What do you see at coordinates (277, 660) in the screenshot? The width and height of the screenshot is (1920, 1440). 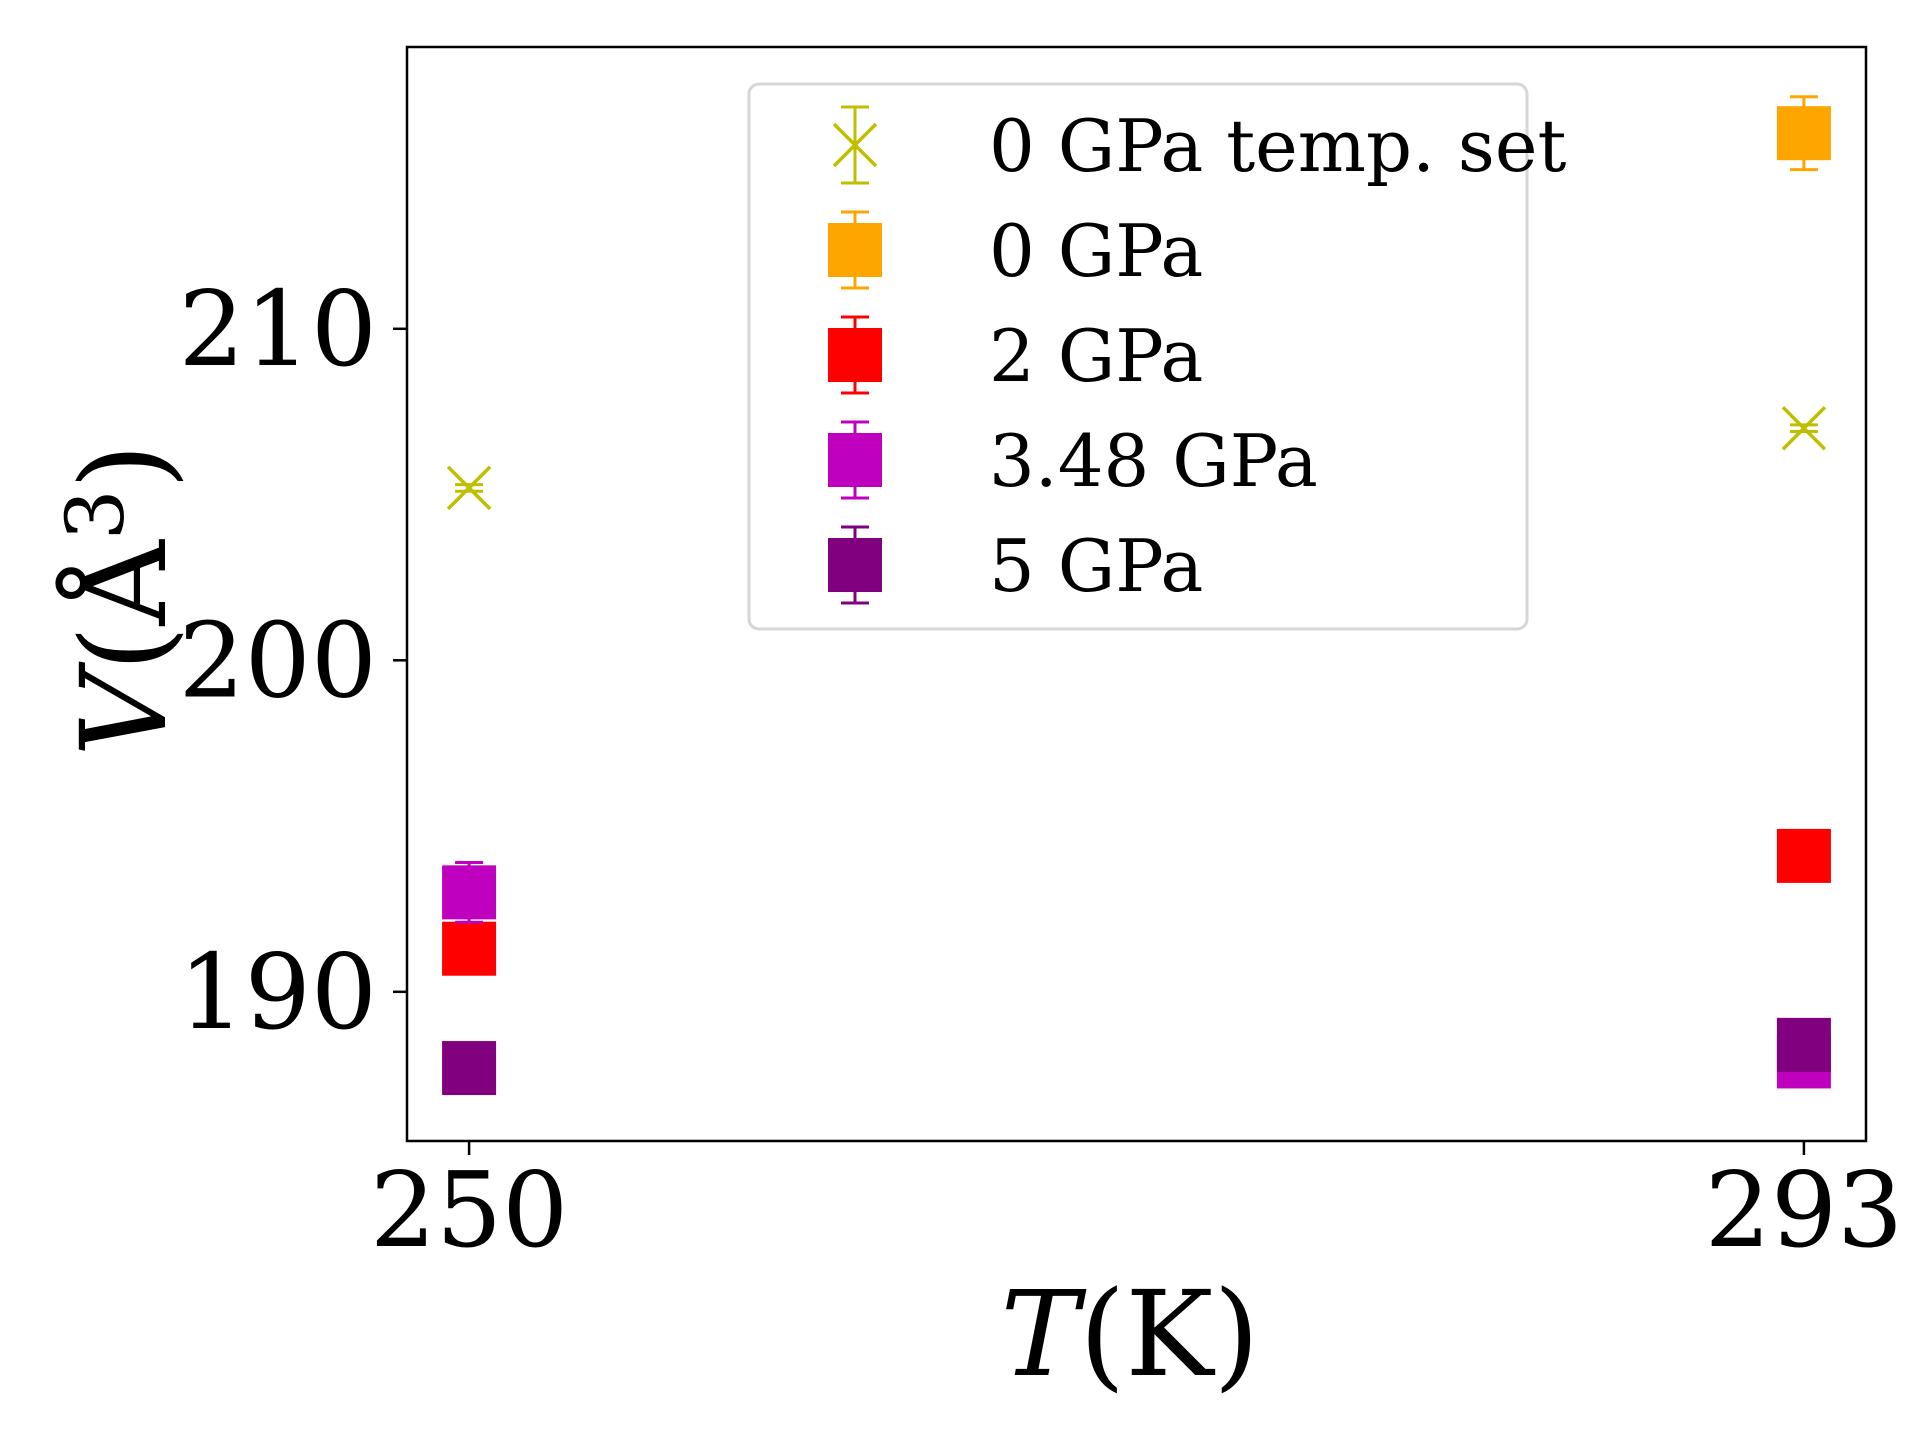 I see `y-tick-label: 200` at bounding box center [277, 660].